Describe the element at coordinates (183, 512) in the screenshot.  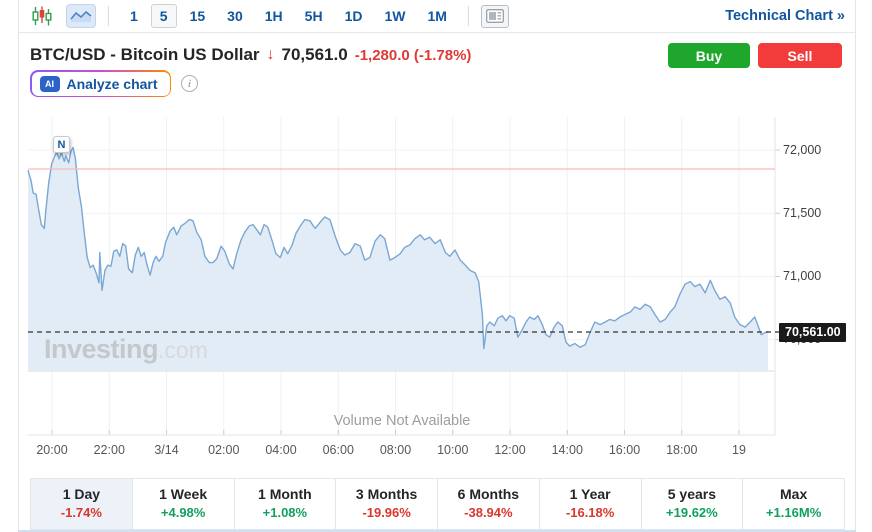
I see `timeframe-change: +4.98%` at that location.